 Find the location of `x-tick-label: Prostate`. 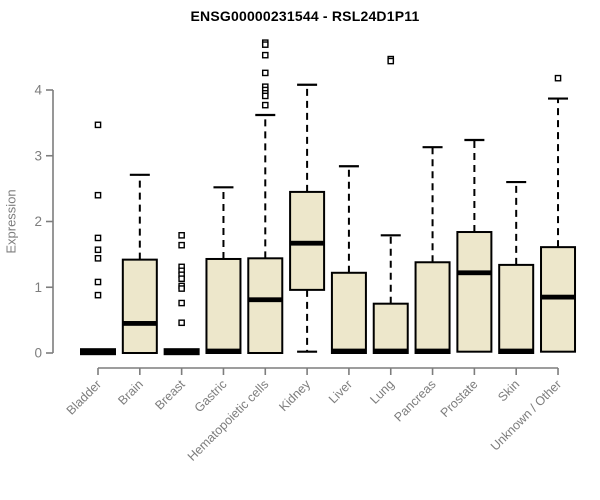

x-tick-label: Prostate is located at coordinates (459, 398).